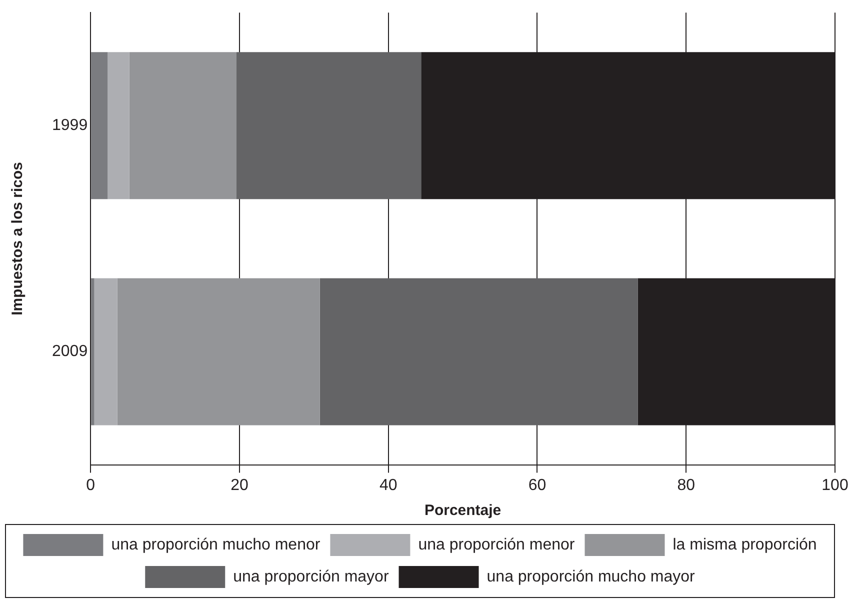 Image resolution: width=855 pixels, height=600 pixels. I want to click on x-tick-label: 0, so click(91, 485).